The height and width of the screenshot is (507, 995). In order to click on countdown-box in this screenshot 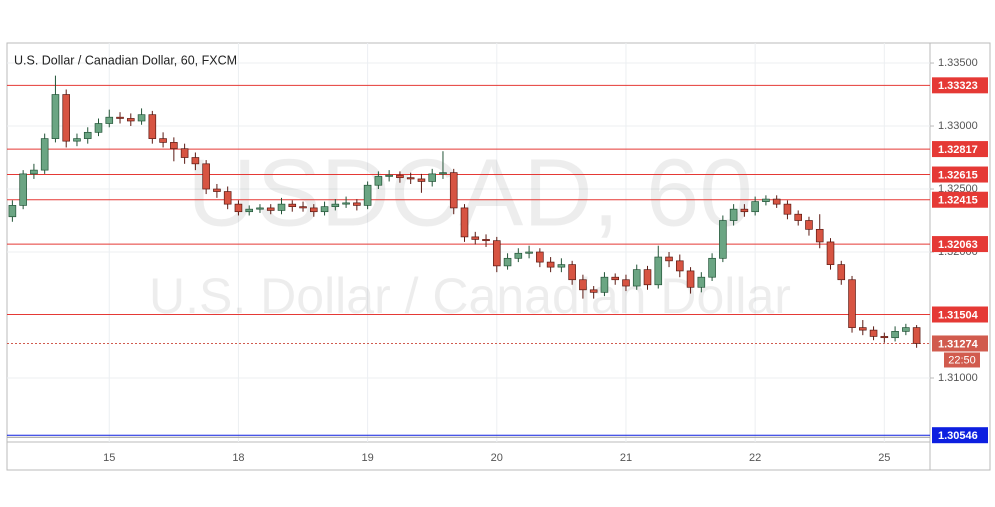, I will do `click(962, 360)`.